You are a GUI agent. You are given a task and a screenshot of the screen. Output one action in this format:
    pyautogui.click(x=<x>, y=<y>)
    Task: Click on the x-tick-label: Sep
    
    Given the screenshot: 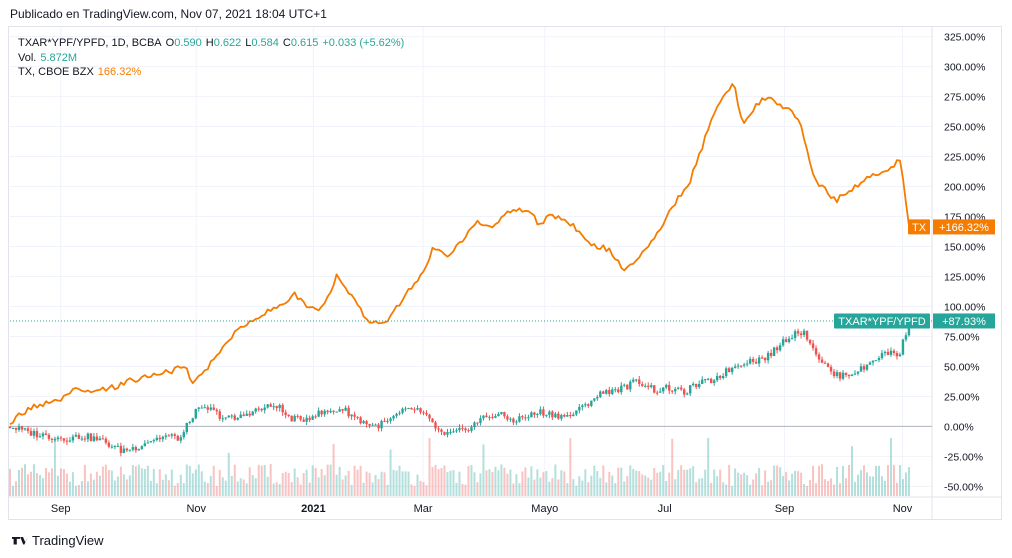 What is the action you would take?
    pyautogui.click(x=61, y=509)
    